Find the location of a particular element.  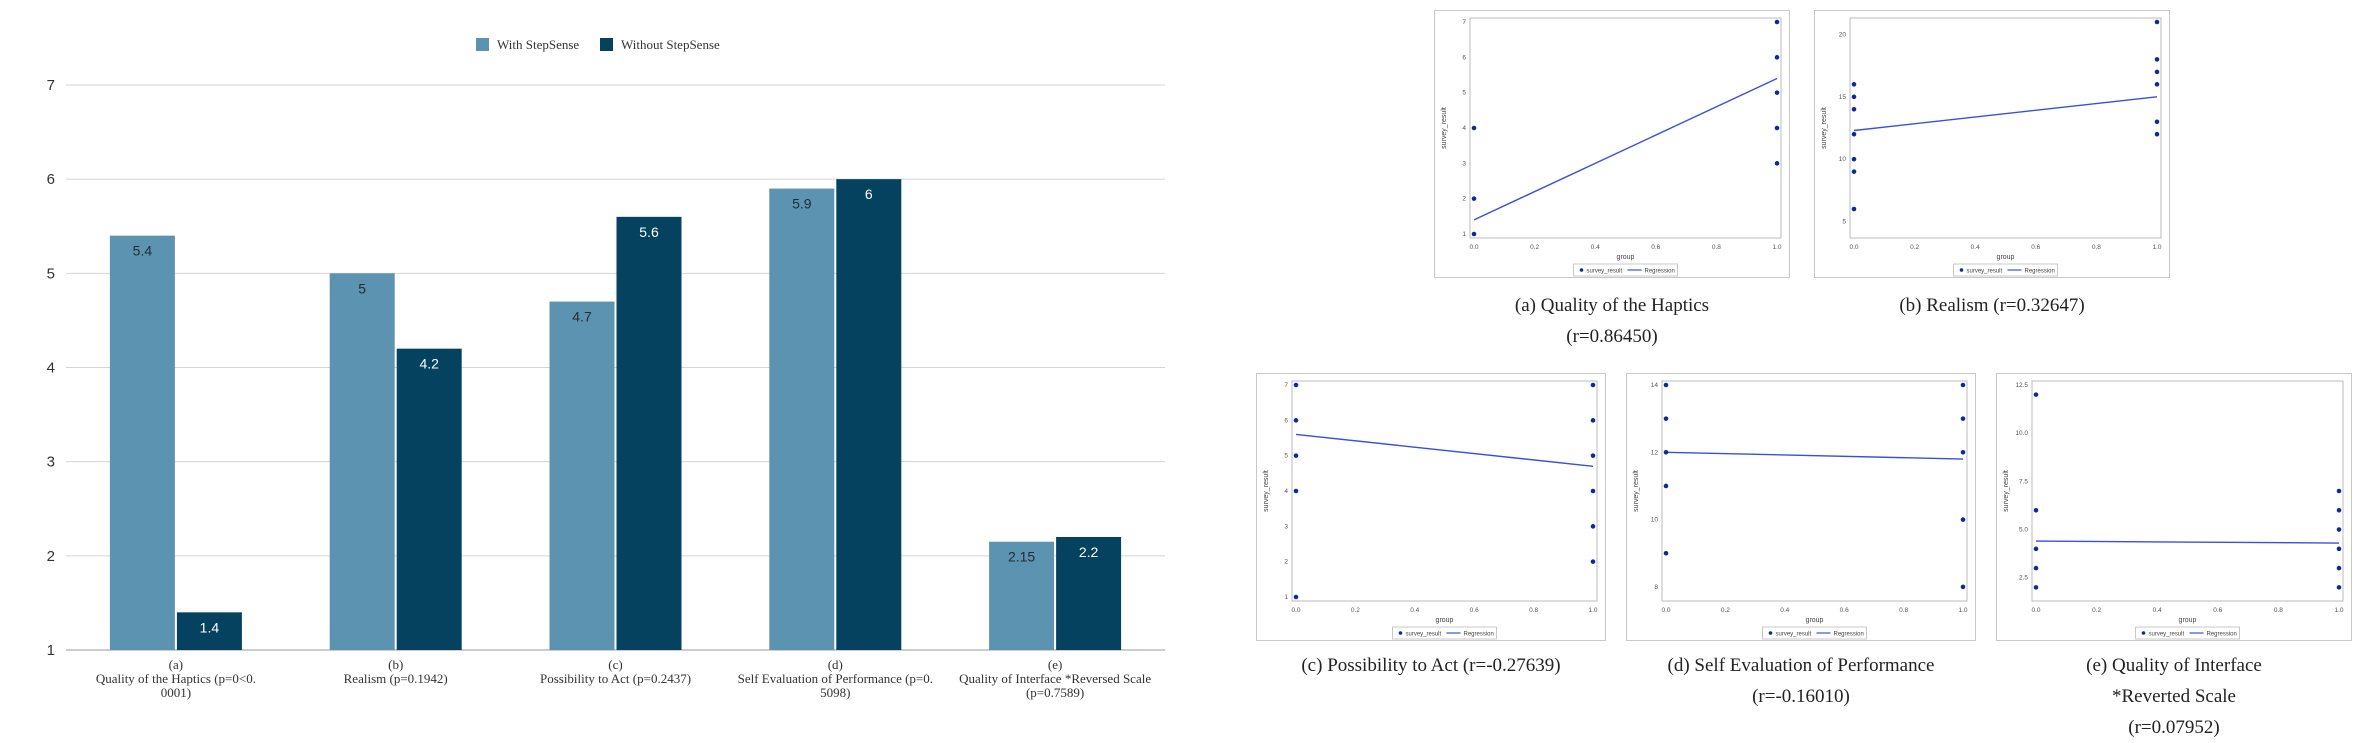

bar-value-label: 5.6 is located at coordinates (649, 232).